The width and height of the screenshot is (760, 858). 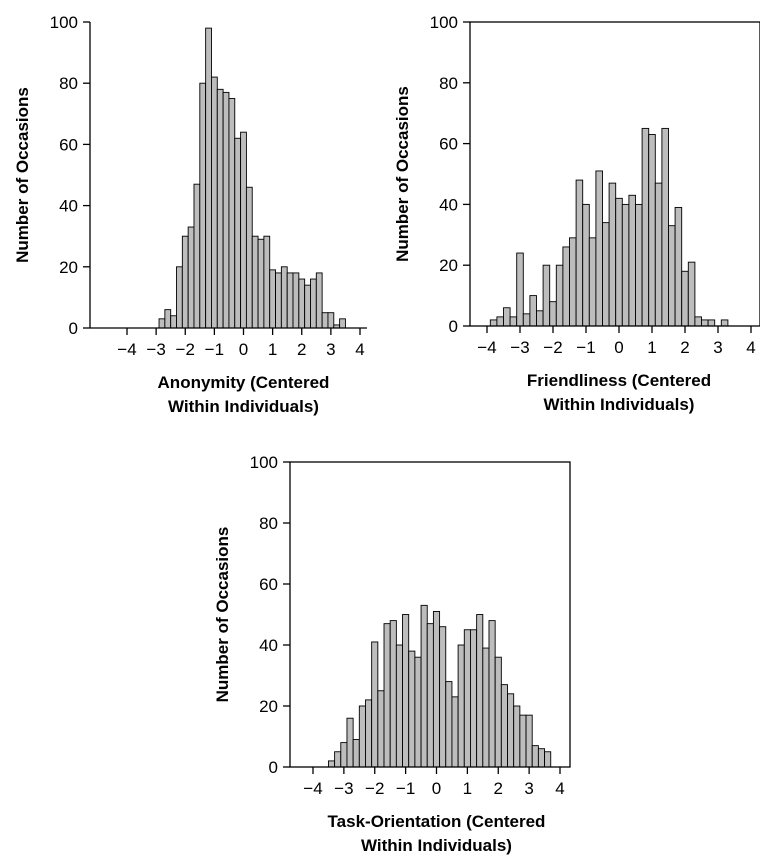 What do you see at coordinates (68, 206) in the screenshot?
I see `y-tick-label: 40` at bounding box center [68, 206].